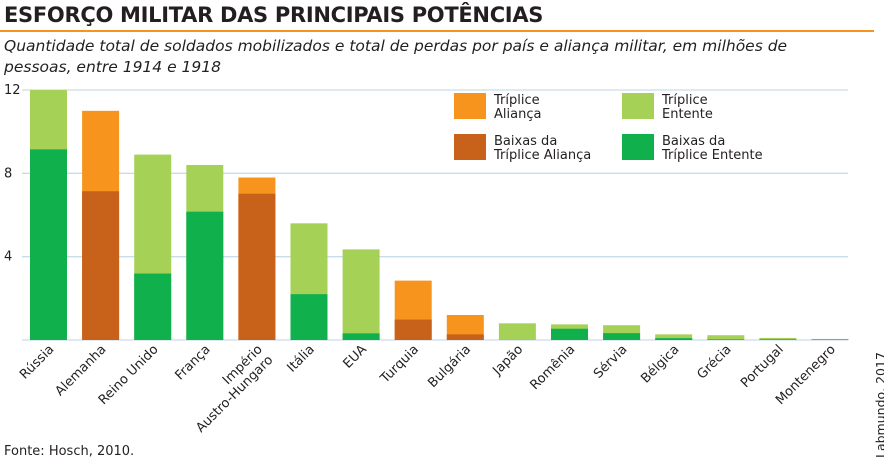 The image size is (884, 463). Describe the element at coordinates (762, 366) in the screenshot. I see `x-tick-label: Portugal` at that location.